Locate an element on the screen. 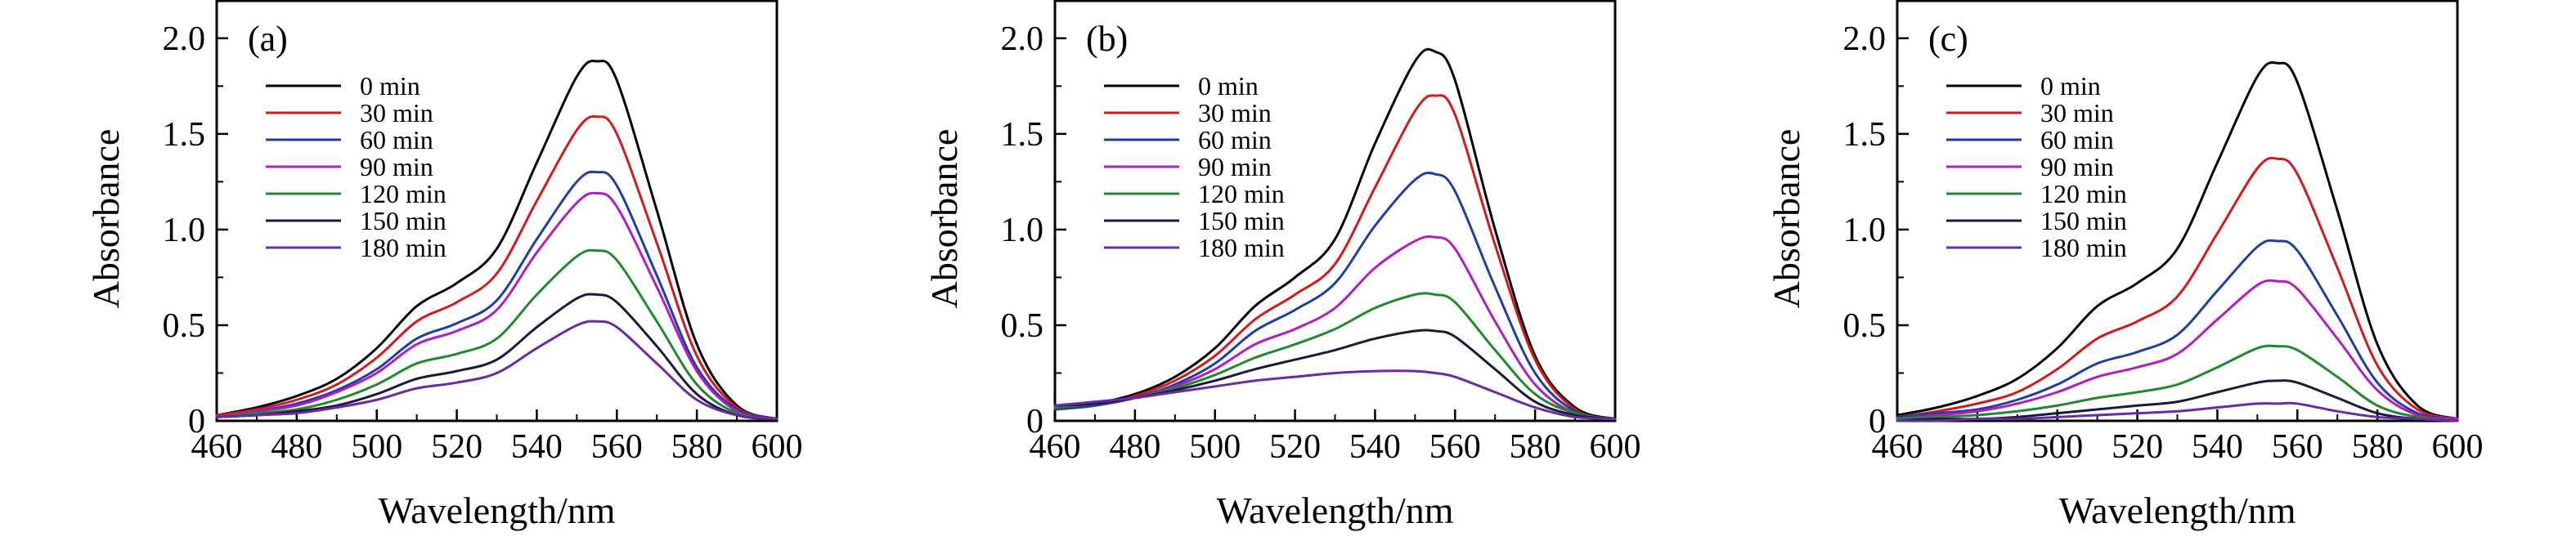  panel-label: (c) is located at coordinates (1948, 39).